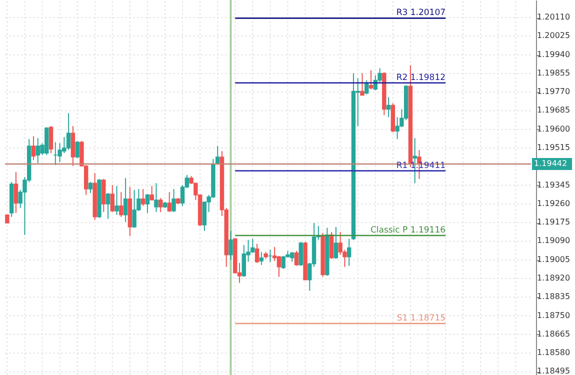  What do you see at coordinates (553, 370) in the screenshot?
I see `y-tick-label: 1.18495` at bounding box center [553, 370].